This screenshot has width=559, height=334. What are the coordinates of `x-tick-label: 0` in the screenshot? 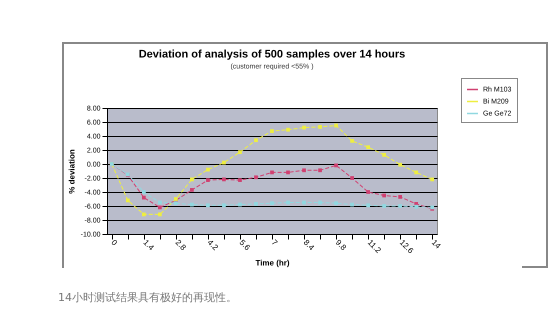 It's located at (114, 243).